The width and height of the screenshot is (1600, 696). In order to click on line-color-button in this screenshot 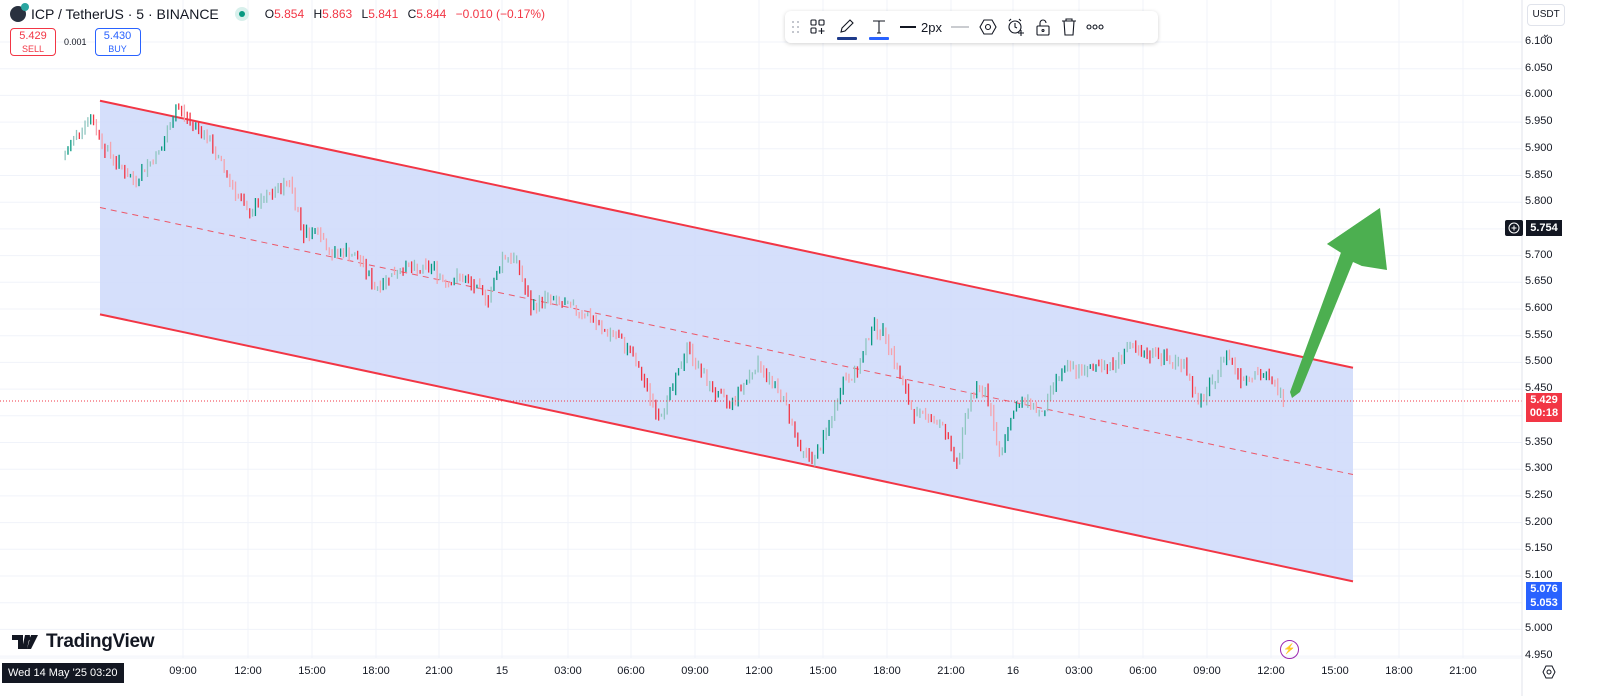, I will do `click(847, 27)`.